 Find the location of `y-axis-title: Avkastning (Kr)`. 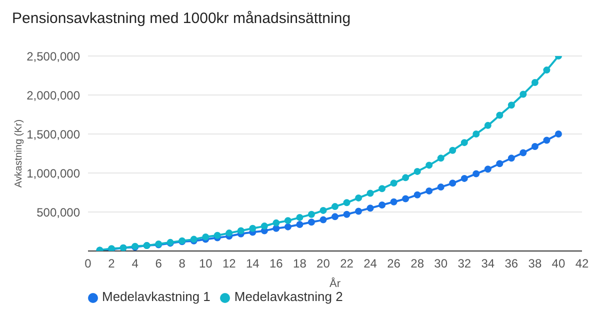

y-axis-title: Avkastning (Kr) is located at coordinates (19, 153).